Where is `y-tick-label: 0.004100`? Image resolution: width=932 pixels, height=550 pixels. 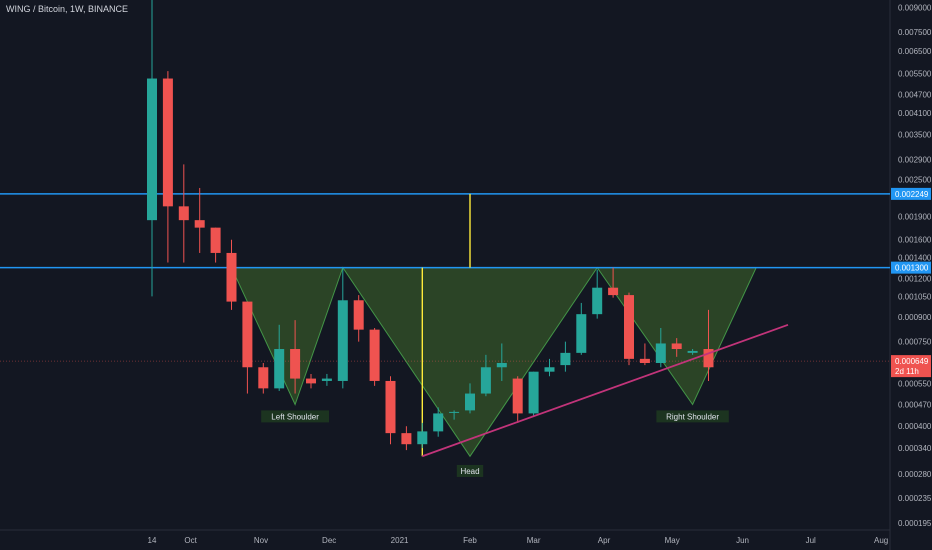
y-tick-label: 0.004100 is located at coordinates (915, 113).